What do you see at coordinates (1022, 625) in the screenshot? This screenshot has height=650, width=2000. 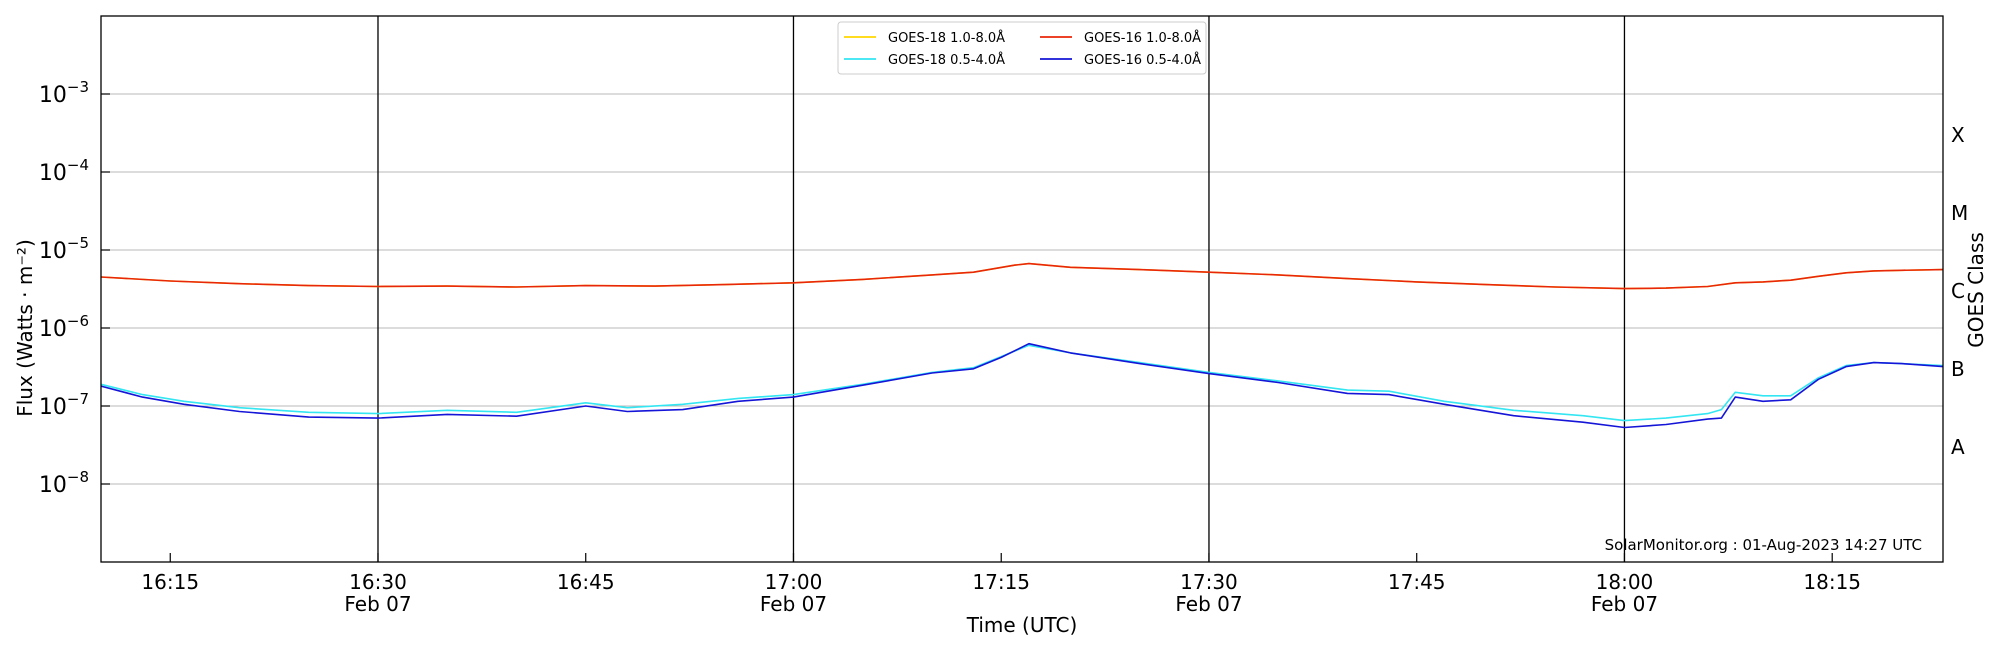 I see `x-axis-label: Time (UTC)` at bounding box center [1022, 625].